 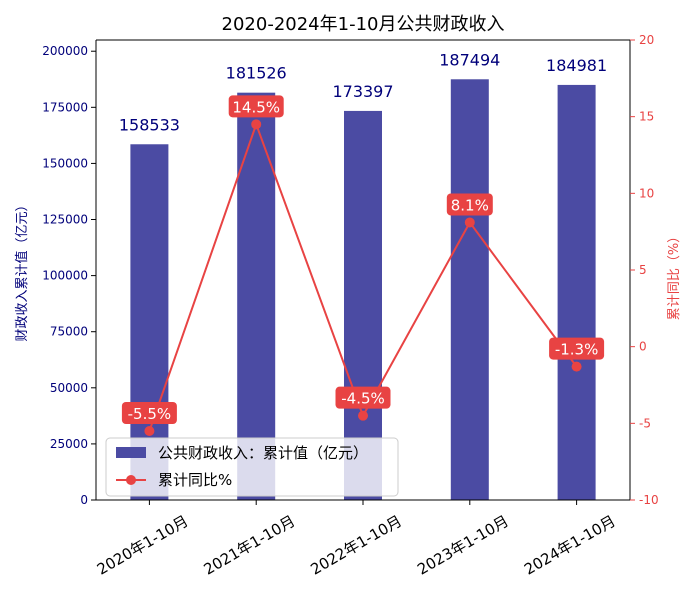 What do you see at coordinates (674, 275) in the screenshot?
I see `y2-axis-label: 累计同比（%）` at bounding box center [674, 275].